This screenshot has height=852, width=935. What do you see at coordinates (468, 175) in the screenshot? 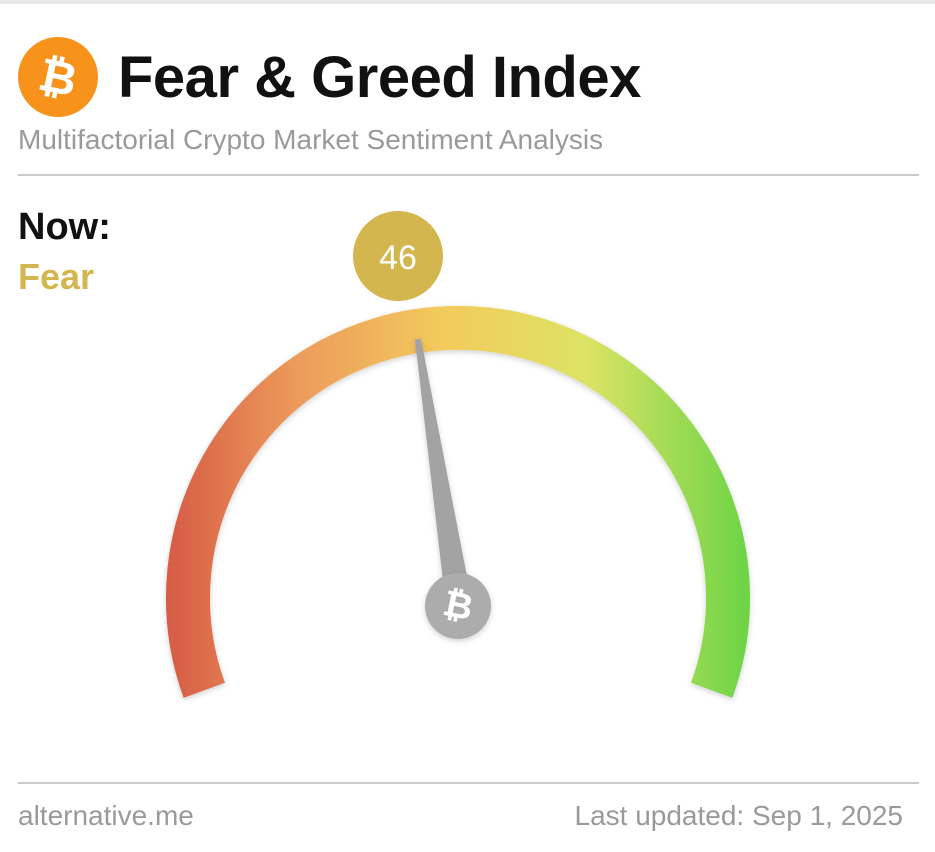
I see `header-divider` at bounding box center [468, 175].